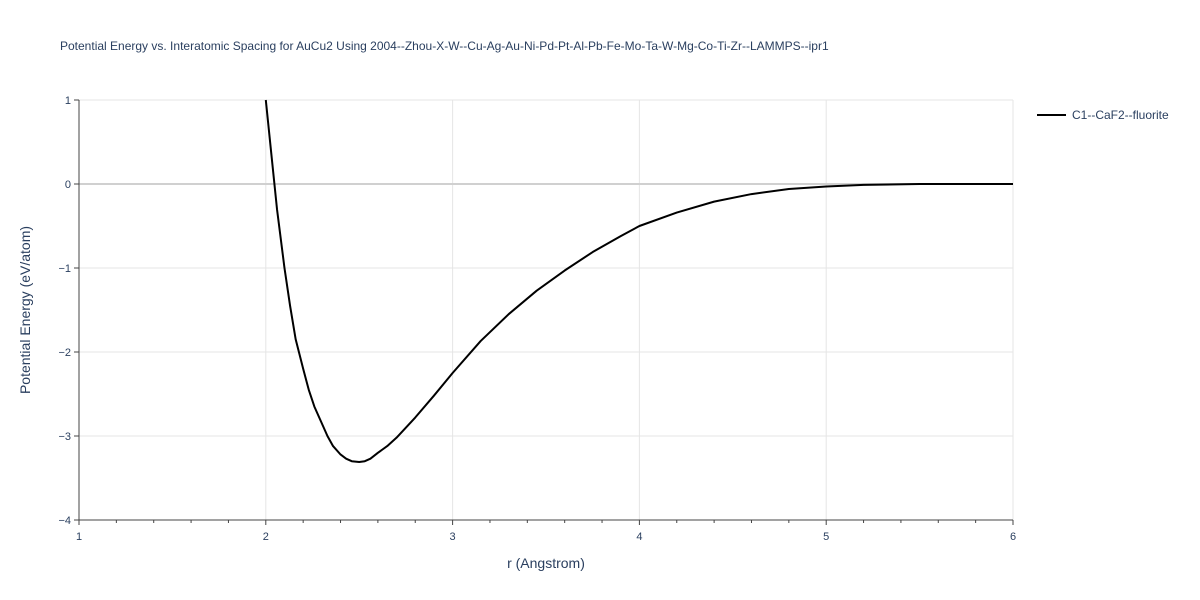 The image size is (1200, 600). What do you see at coordinates (1120, 115) in the screenshot?
I see `legend-label: C1--CaF2--fluorite` at bounding box center [1120, 115].